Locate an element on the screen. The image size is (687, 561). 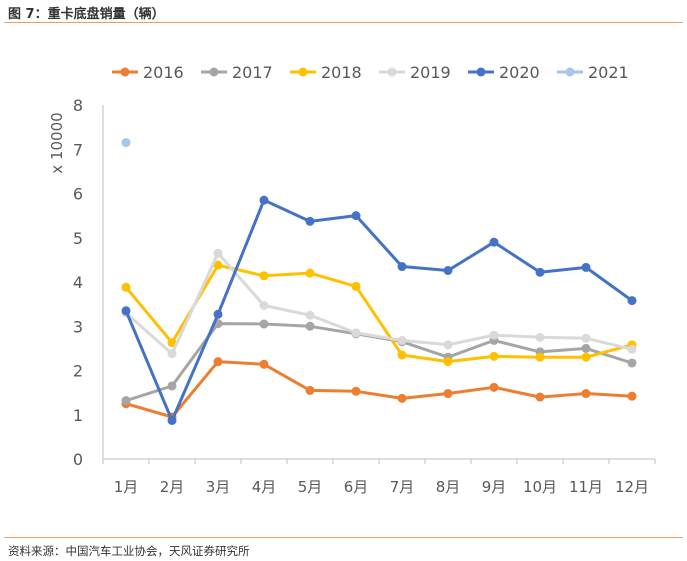
series-2016 is located at coordinates (379, 389).